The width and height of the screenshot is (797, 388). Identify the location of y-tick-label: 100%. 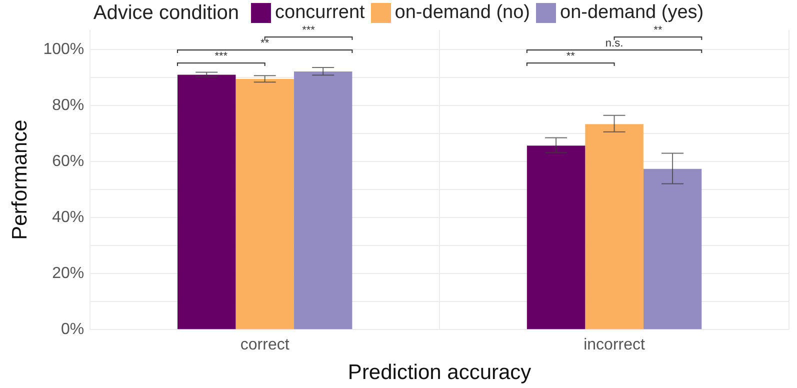
(63, 49).